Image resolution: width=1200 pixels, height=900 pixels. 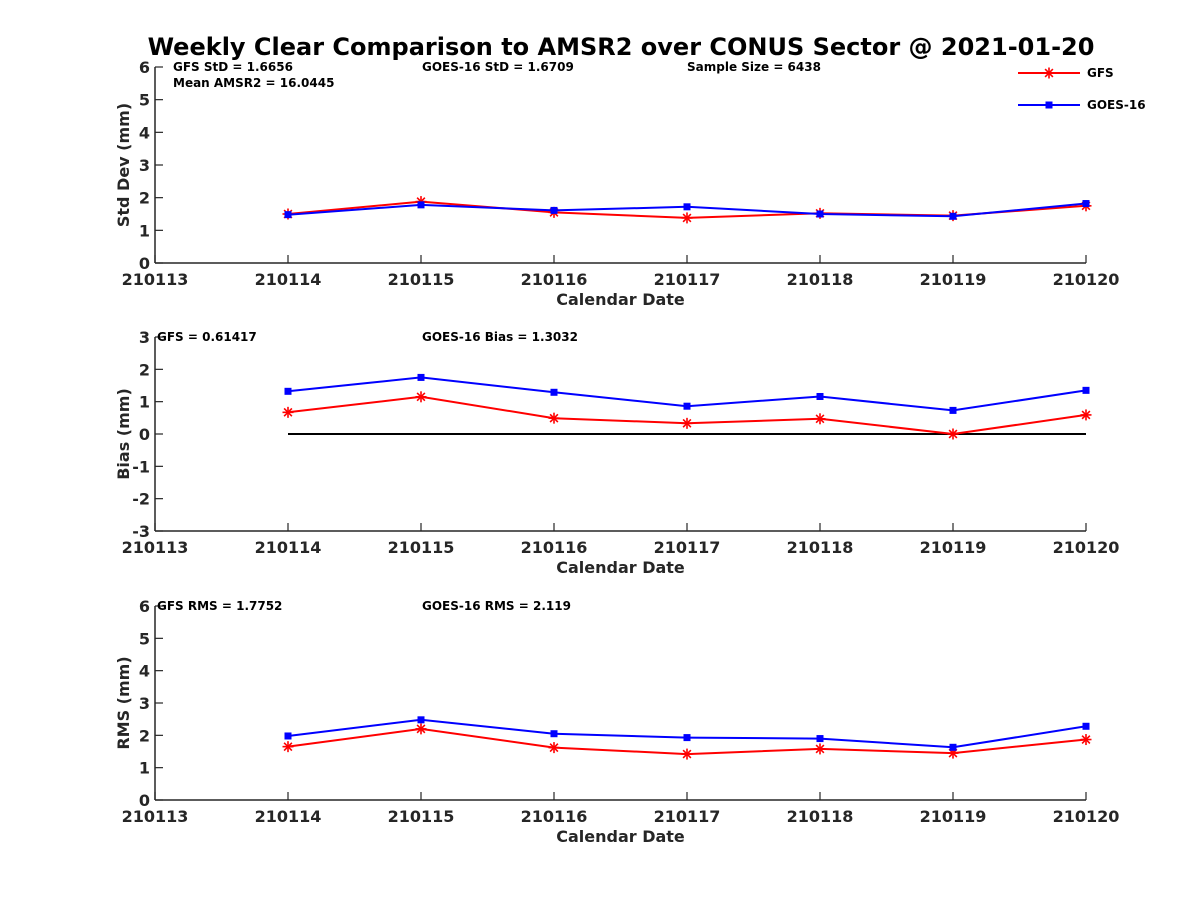 What do you see at coordinates (219, 606) in the screenshot?
I see `stat-annotation: GFS RMS = 1.7752` at bounding box center [219, 606].